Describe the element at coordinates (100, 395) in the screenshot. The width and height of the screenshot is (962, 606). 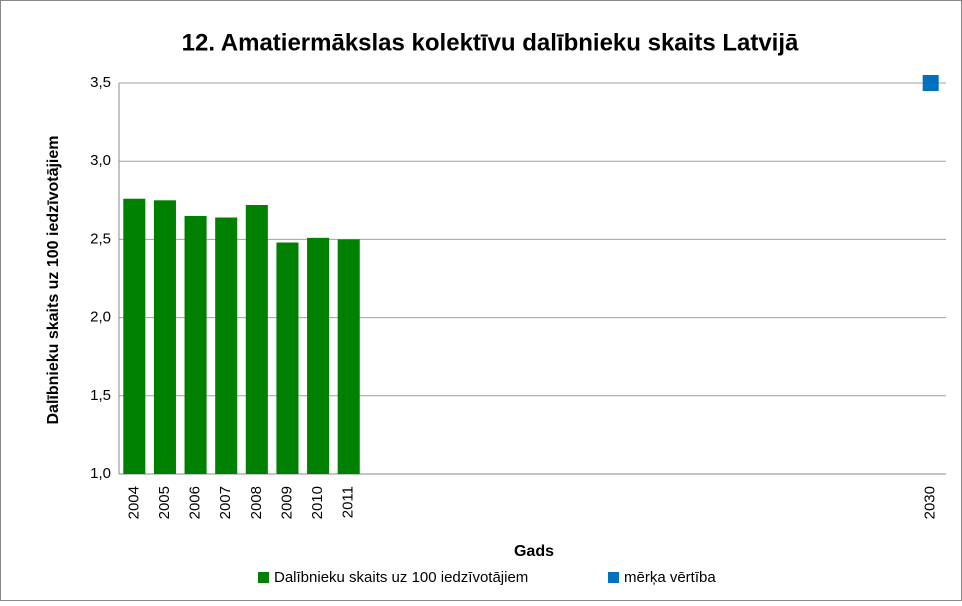
I see `y-tick-label: 1,5` at that location.